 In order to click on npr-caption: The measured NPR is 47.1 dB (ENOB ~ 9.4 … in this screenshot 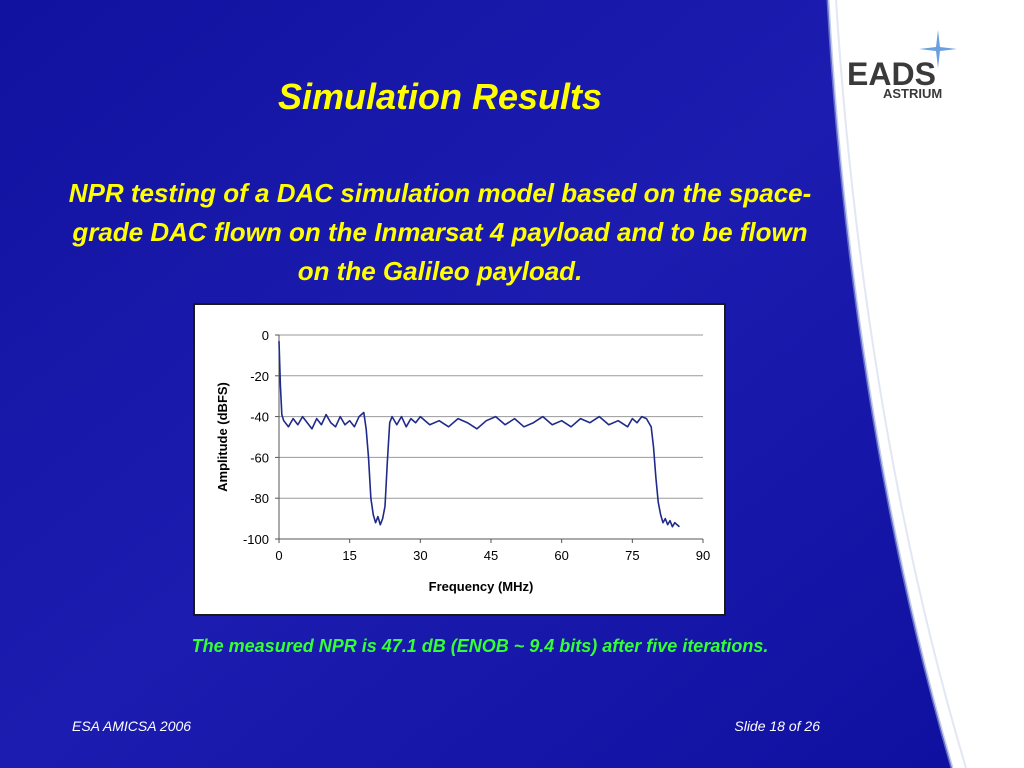, I will do `click(480, 646)`.